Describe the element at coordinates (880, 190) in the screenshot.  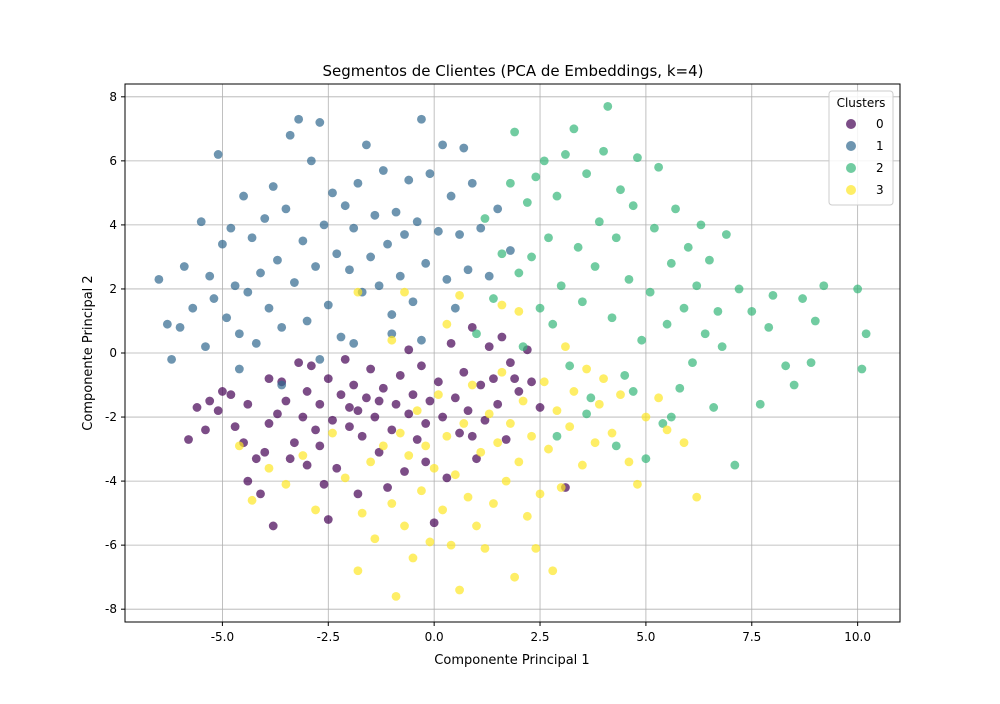
I see `legend-label-3: 3` at that location.